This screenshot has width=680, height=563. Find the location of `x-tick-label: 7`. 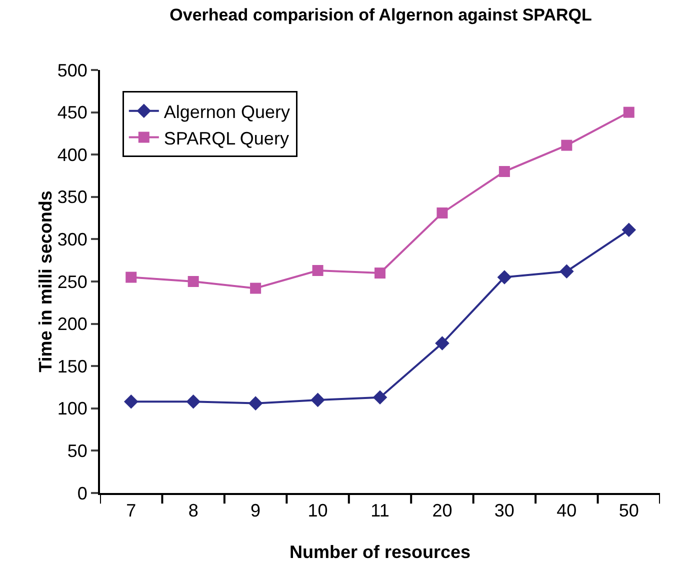

x-tick-label: 7 is located at coordinates (131, 510).